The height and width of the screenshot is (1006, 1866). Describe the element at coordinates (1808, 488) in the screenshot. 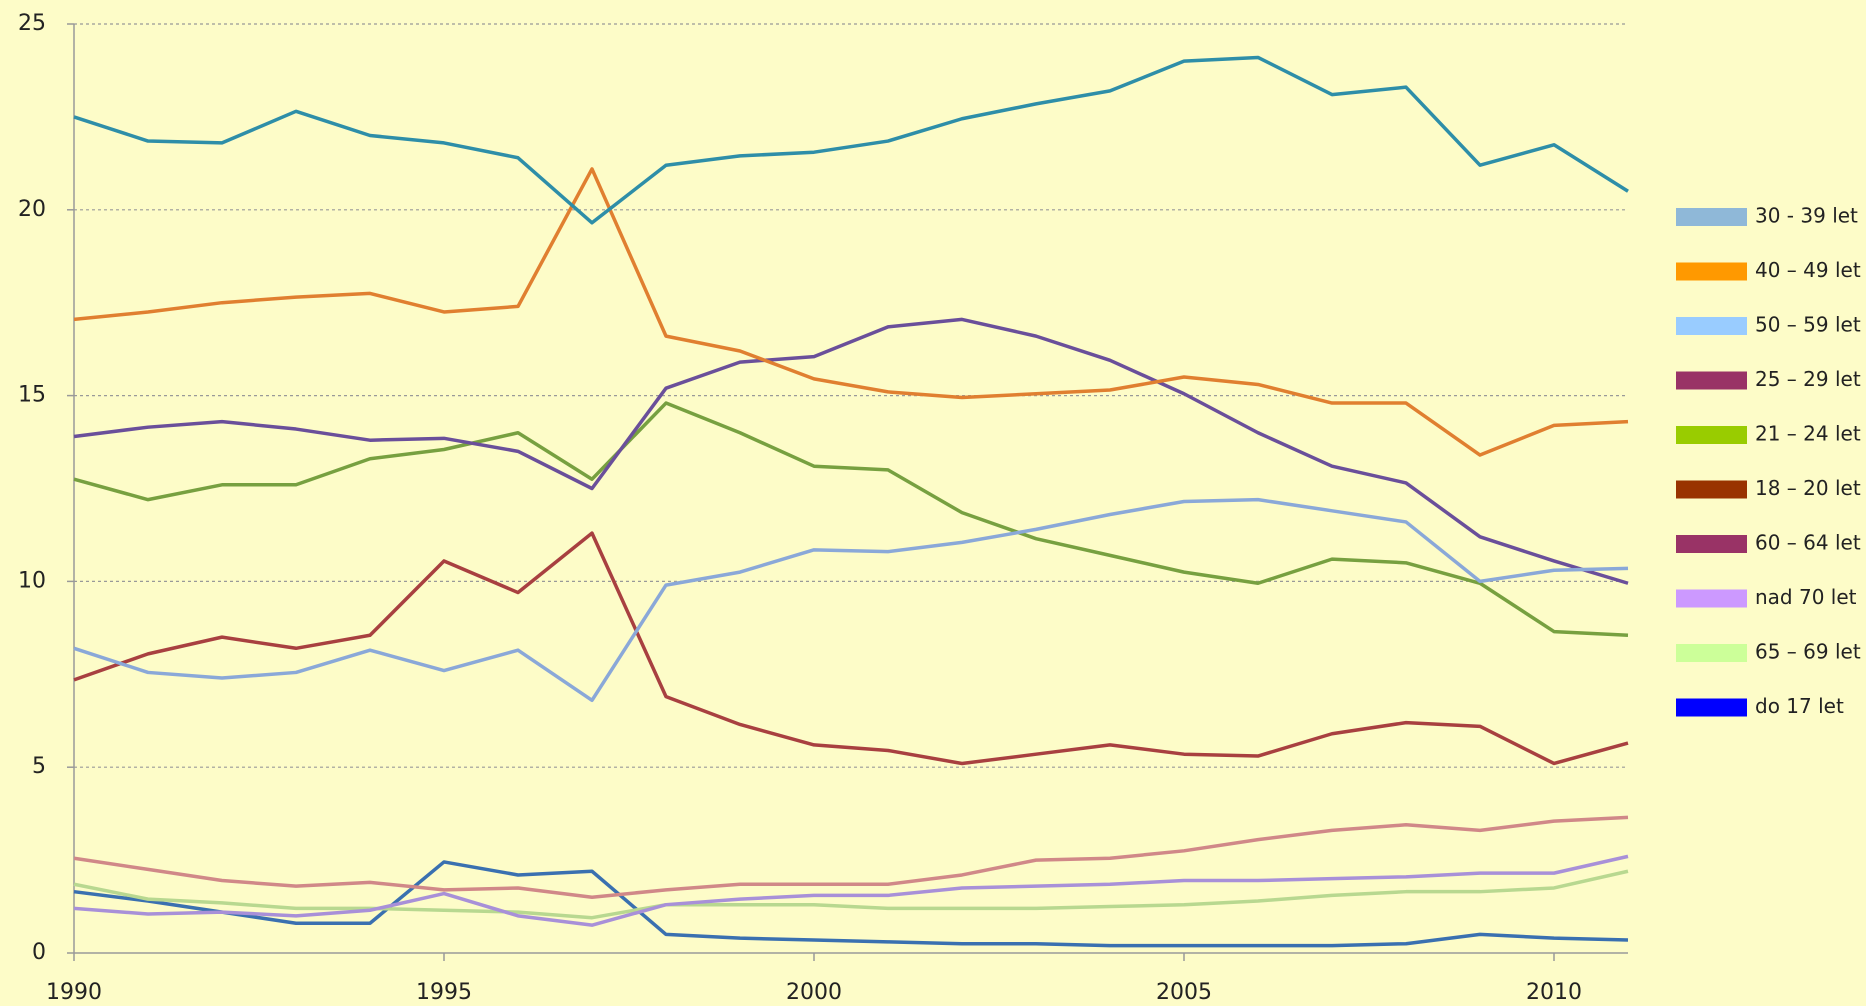

I see `legend-label: 18 – 20 let` at that location.